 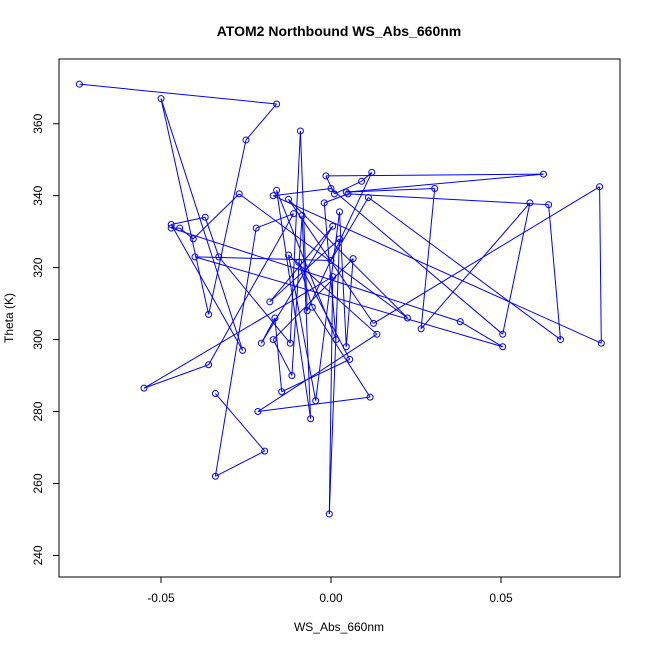 What do you see at coordinates (339, 627) in the screenshot?
I see `x-axis-label: WS_Abs_660nm` at bounding box center [339, 627].